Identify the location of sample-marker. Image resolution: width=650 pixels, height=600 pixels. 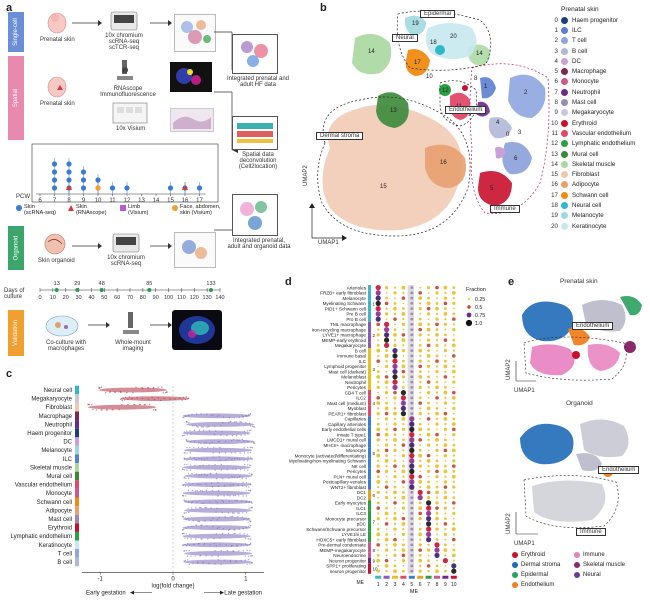
(83, 180).